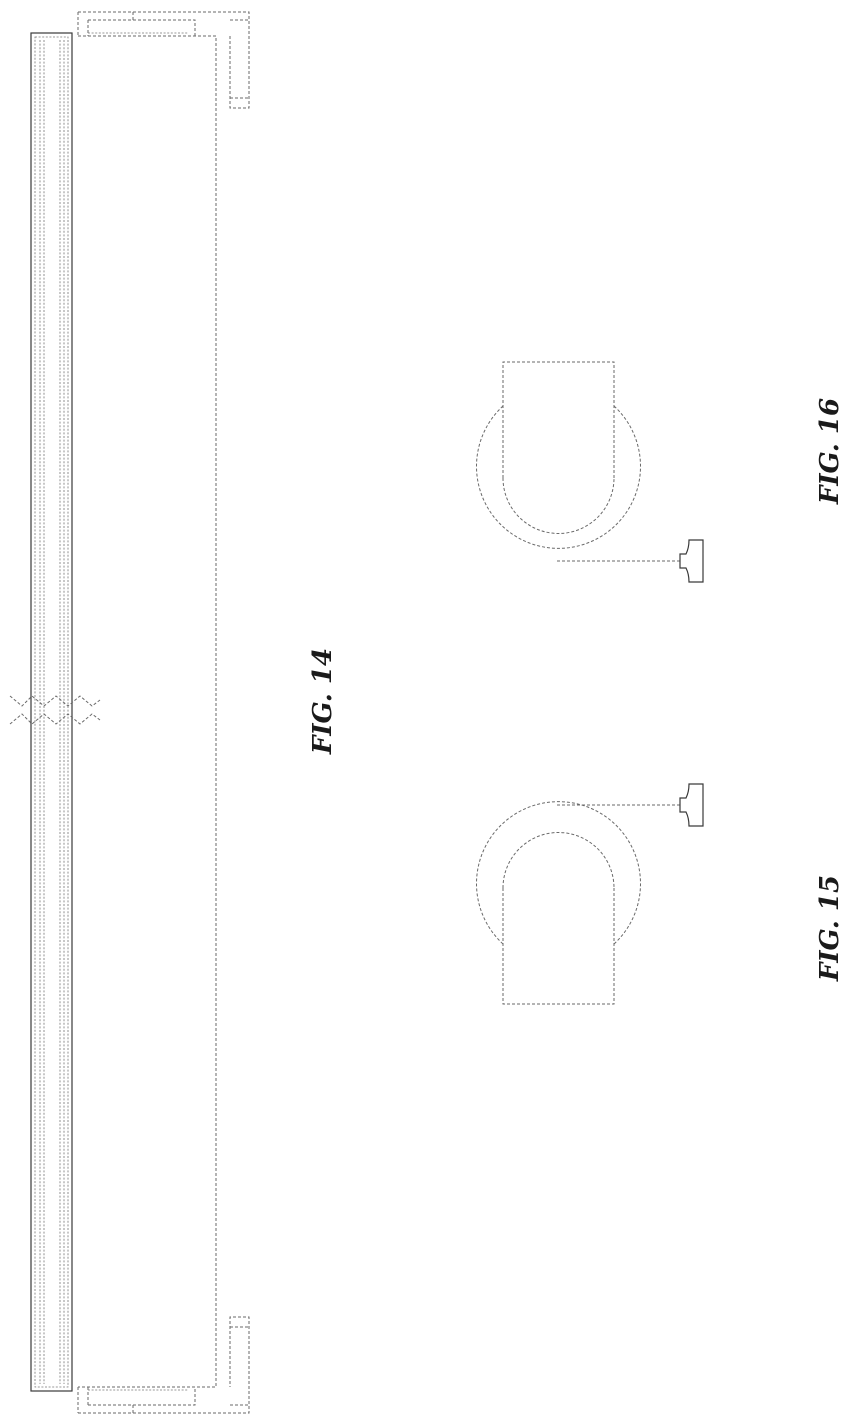  What do you see at coordinates (55, 710) in the screenshot?
I see `fig14-break-mark` at bounding box center [55, 710].